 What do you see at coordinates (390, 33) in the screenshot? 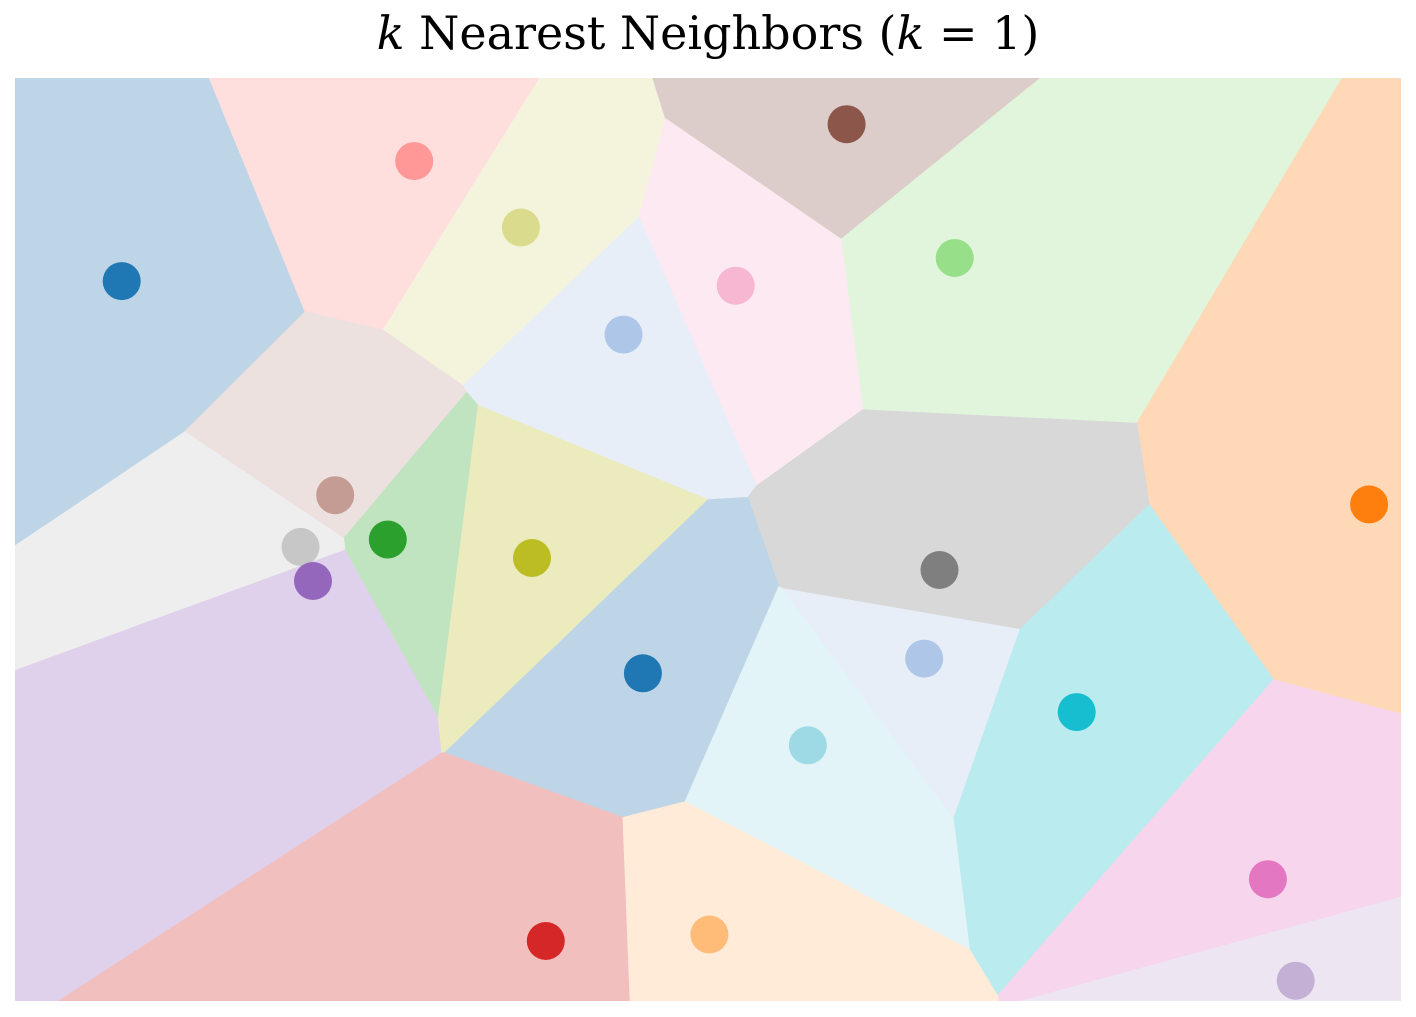
I see `title-k-symbol: k` at bounding box center [390, 33].